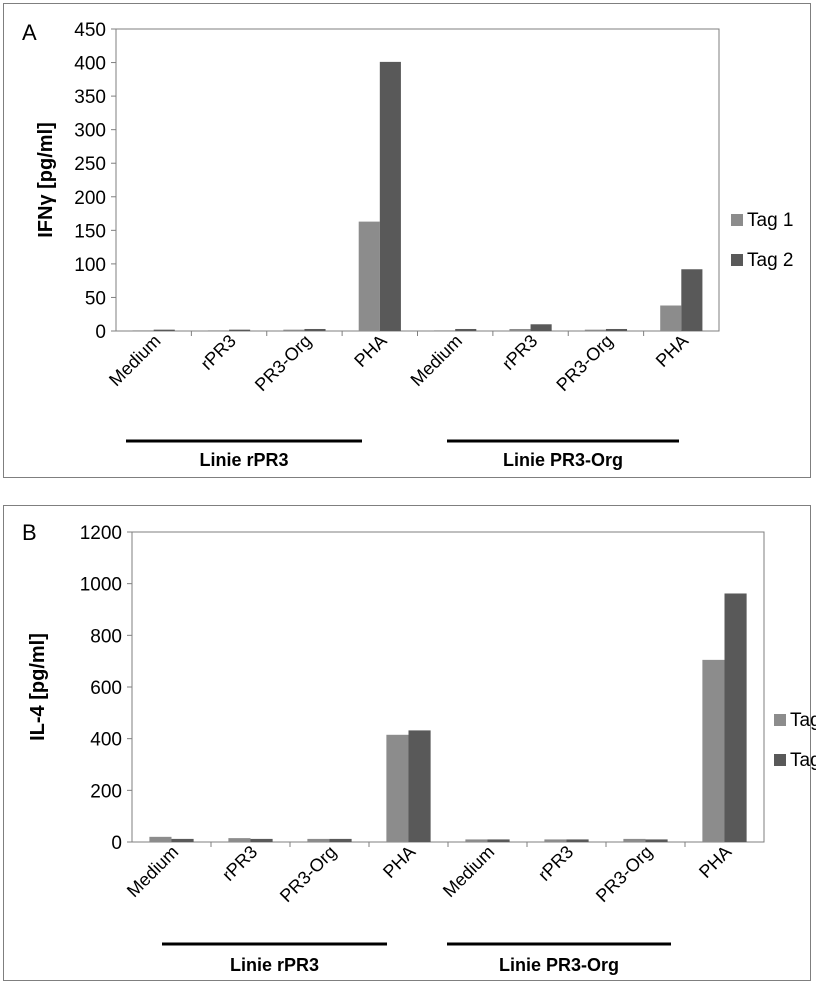  Describe the element at coordinates (90, 164) in the screenshot. I see `y-tick-label: 250` at that location.